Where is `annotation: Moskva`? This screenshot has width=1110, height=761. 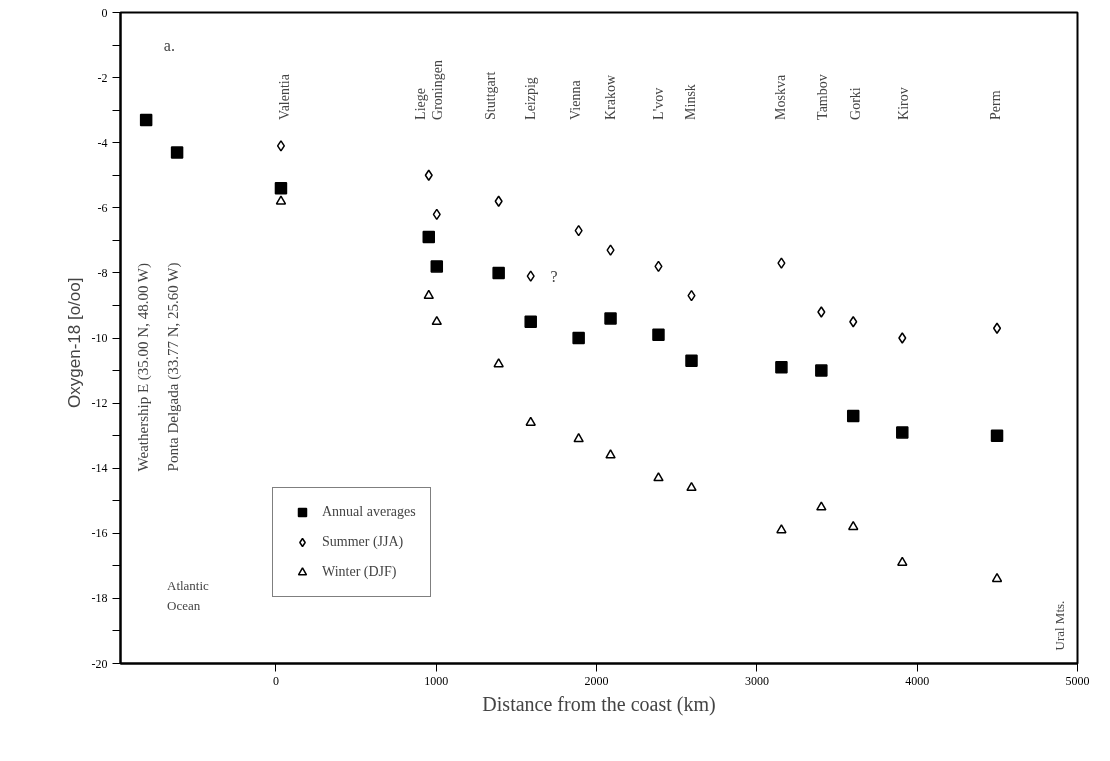
annotation: Moskva is located at coordinates (780, 97).